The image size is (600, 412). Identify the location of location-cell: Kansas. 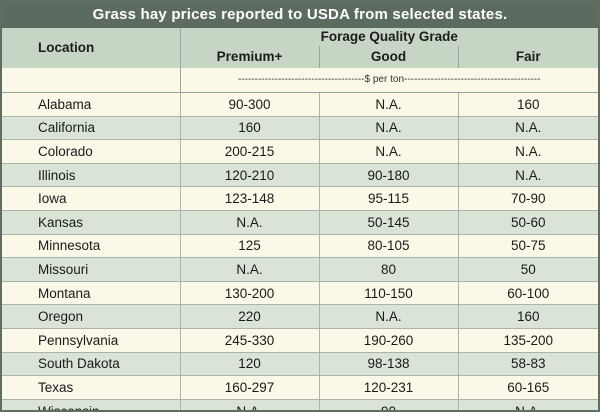
(91, 222).